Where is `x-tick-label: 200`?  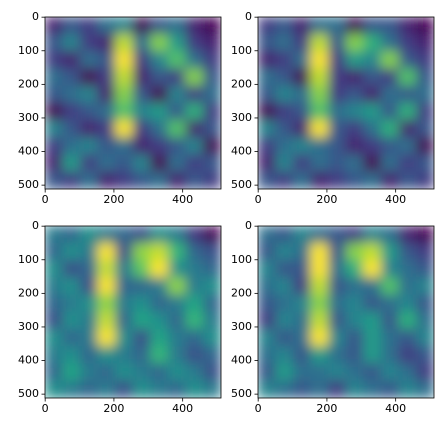 x-tick-label: 200 is located at coordinates (326, 199).